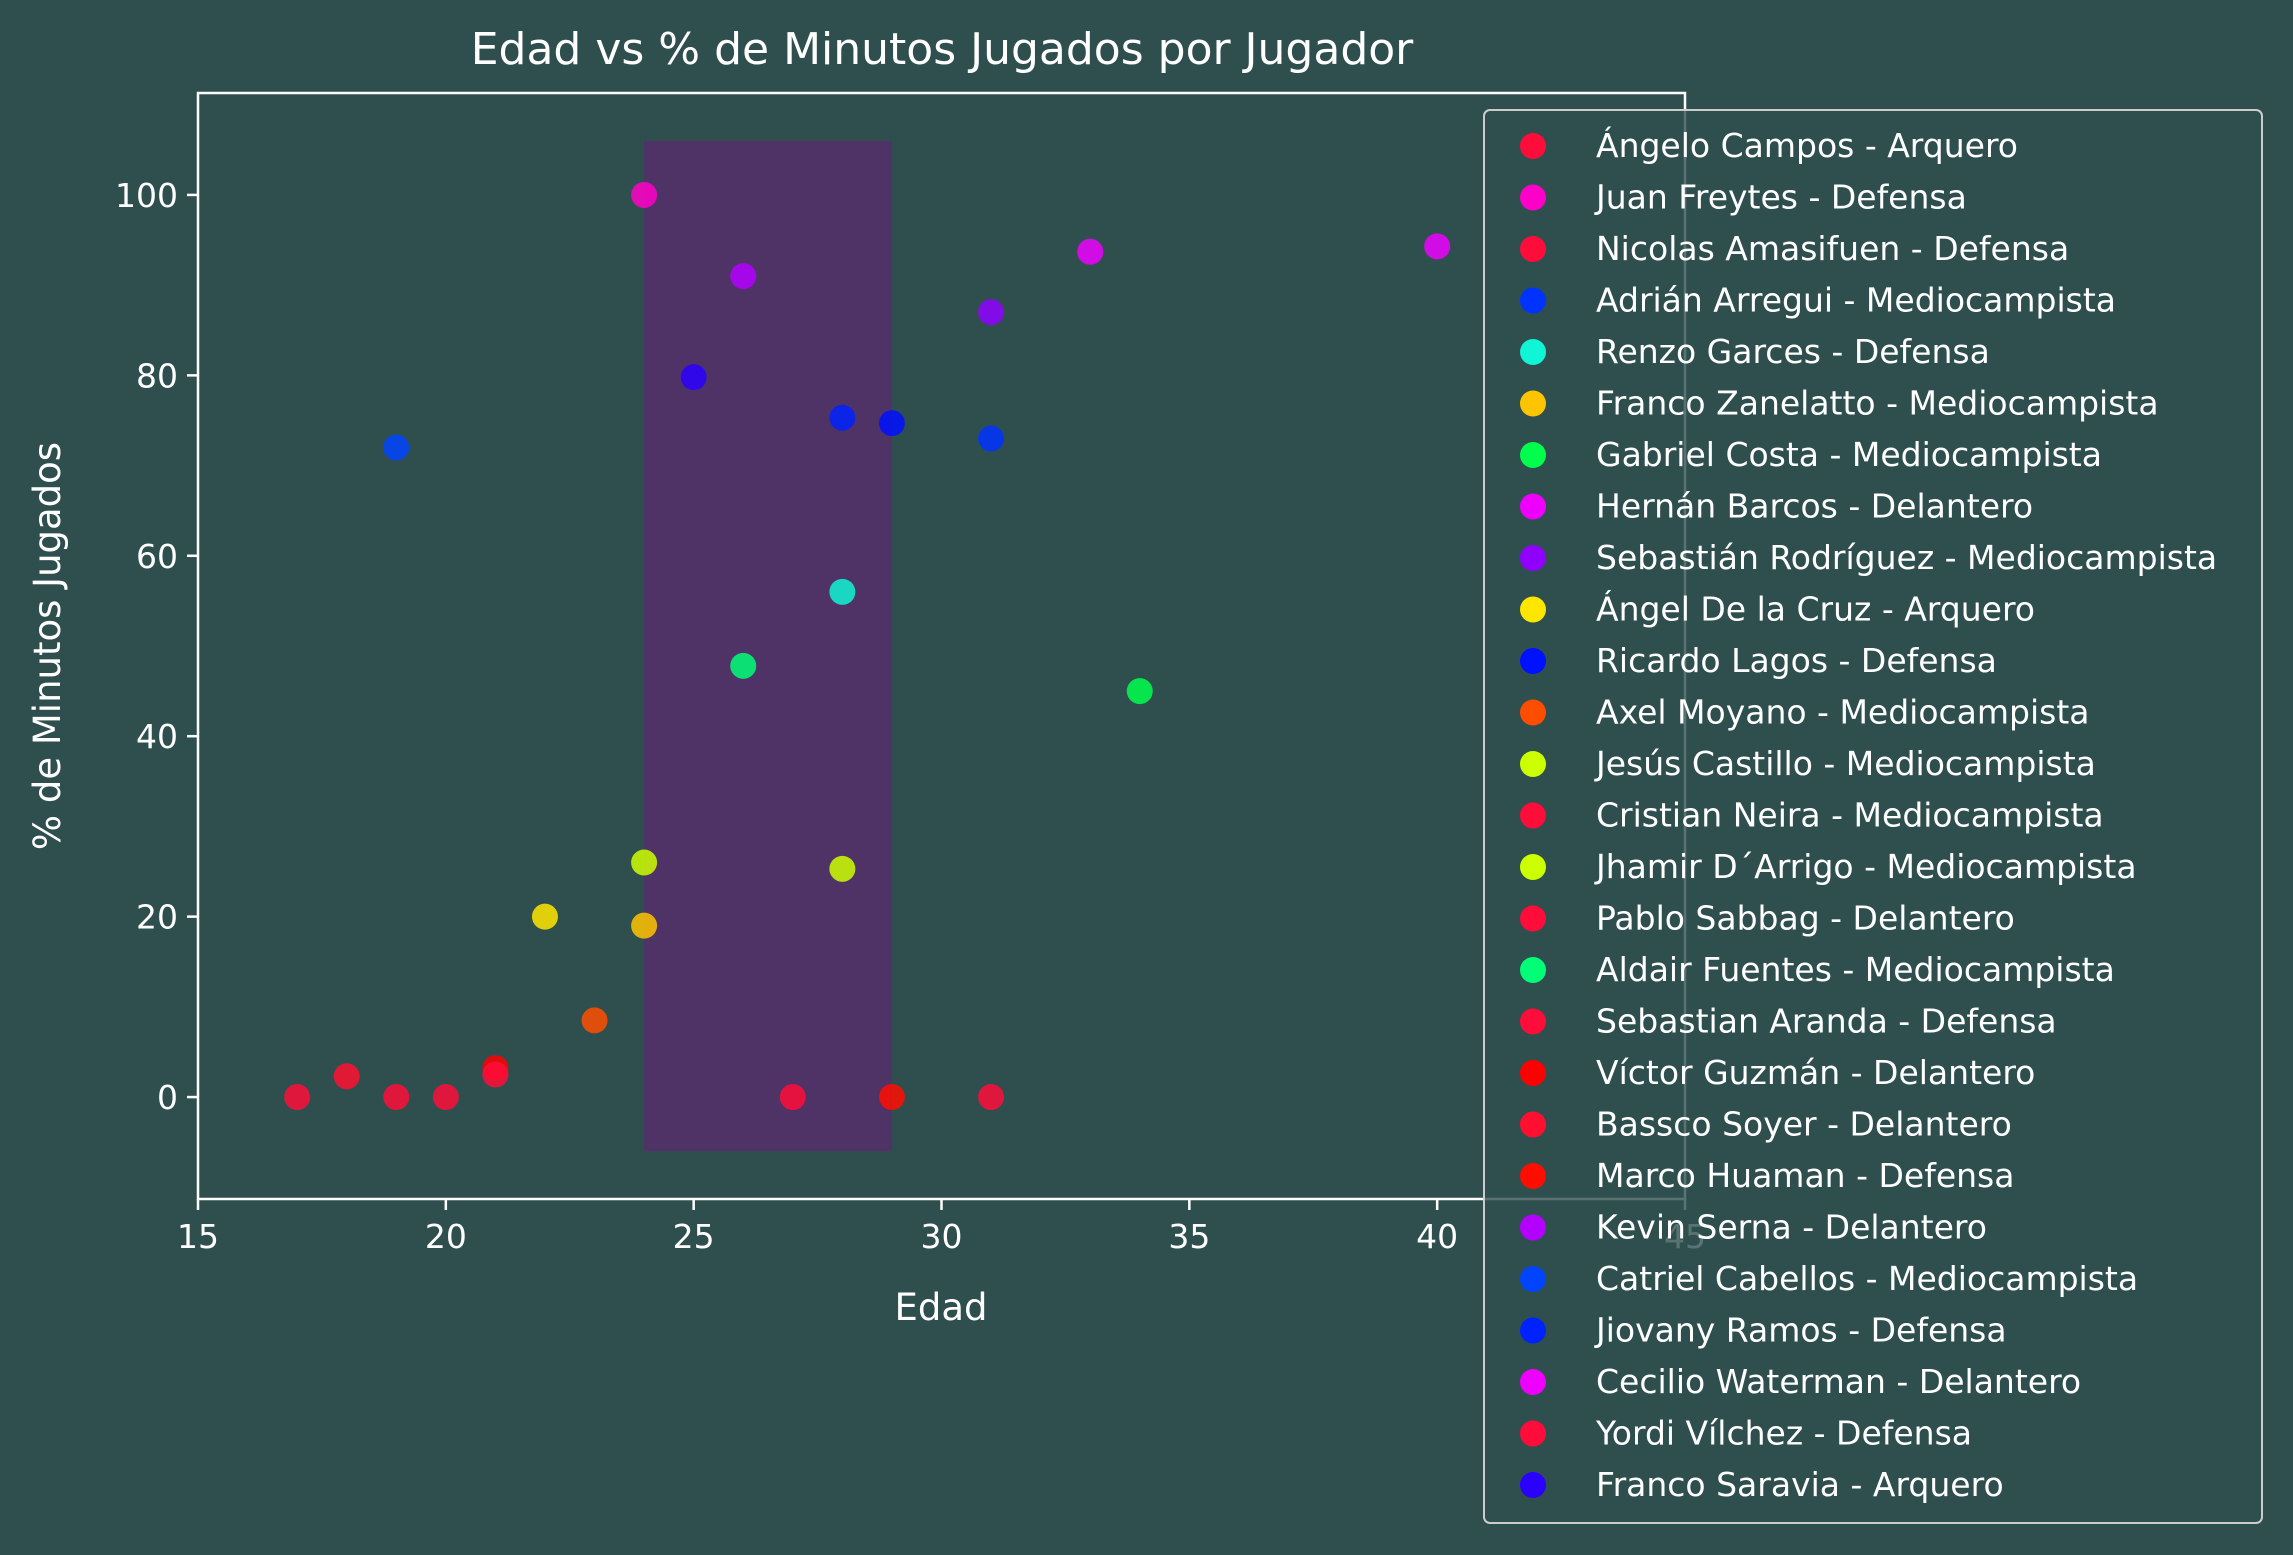  What do you see at coordinates (1815, 1072) in the screenshot?
I see `legend-entry-label: Víctor Guzmán - Delantero` at bounding box center [1815, 1072].